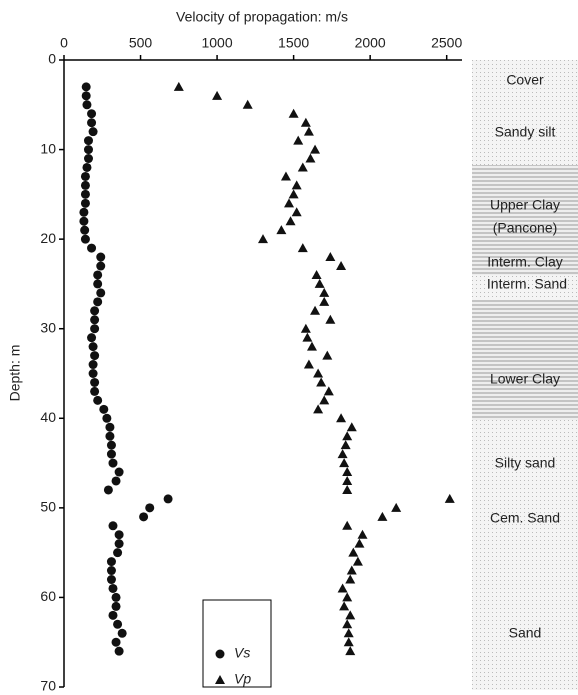 This screenshot has height=695, width=578. What do you see at coordinates (525, 205) in the screenshot?
I see `layer-label: Upper Clay` at bounding box center [525, 205].